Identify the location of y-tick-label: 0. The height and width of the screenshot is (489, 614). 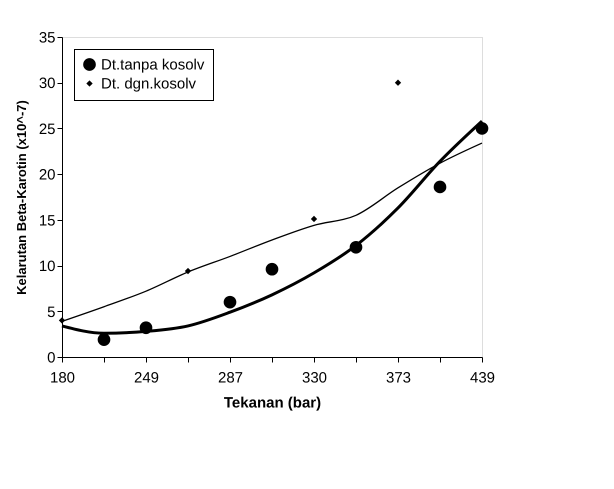
(51, 358).